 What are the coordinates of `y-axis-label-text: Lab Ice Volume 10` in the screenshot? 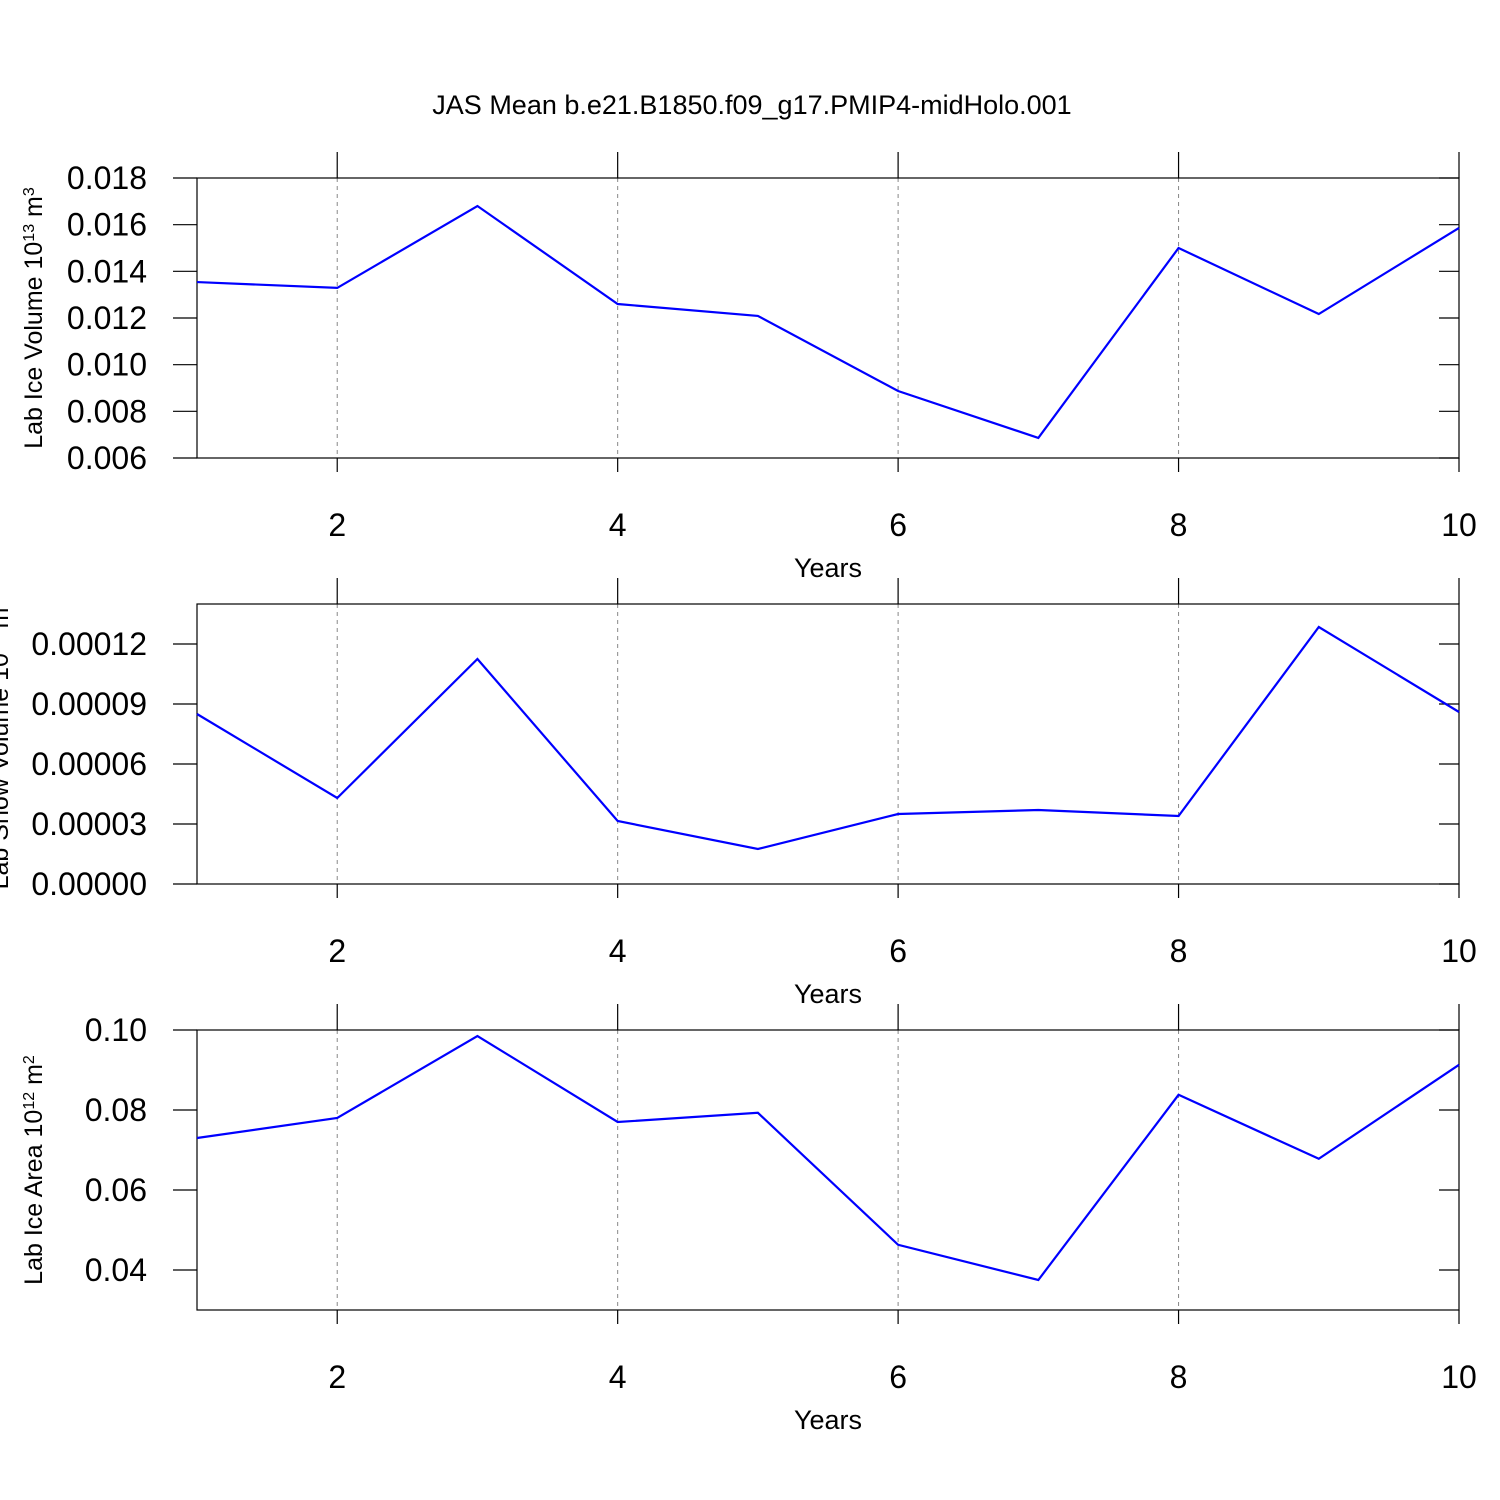 It's located at (34, 345).